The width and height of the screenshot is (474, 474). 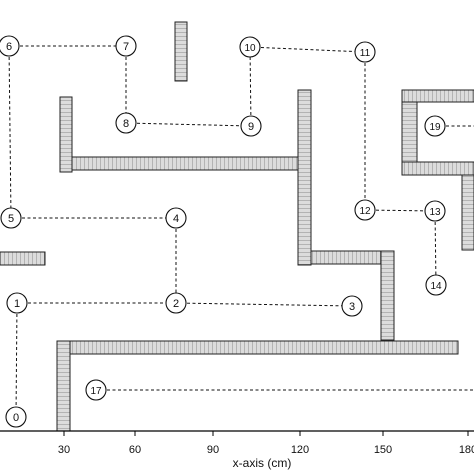 I want to click on node-label: 13, so click(x=435, y=212).